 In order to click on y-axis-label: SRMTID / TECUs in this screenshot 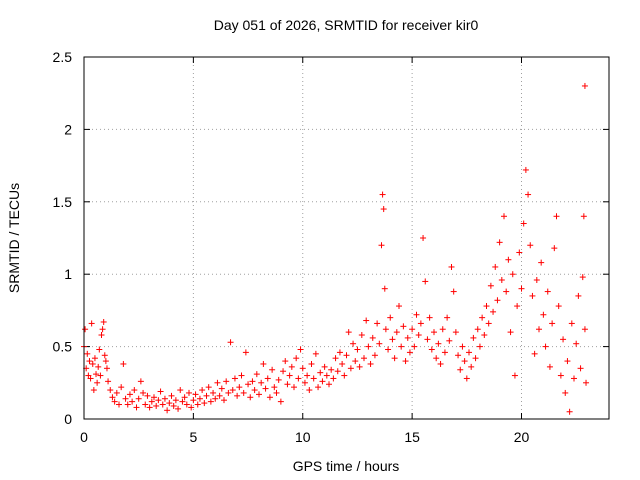, I will do `click(14, 238)`.